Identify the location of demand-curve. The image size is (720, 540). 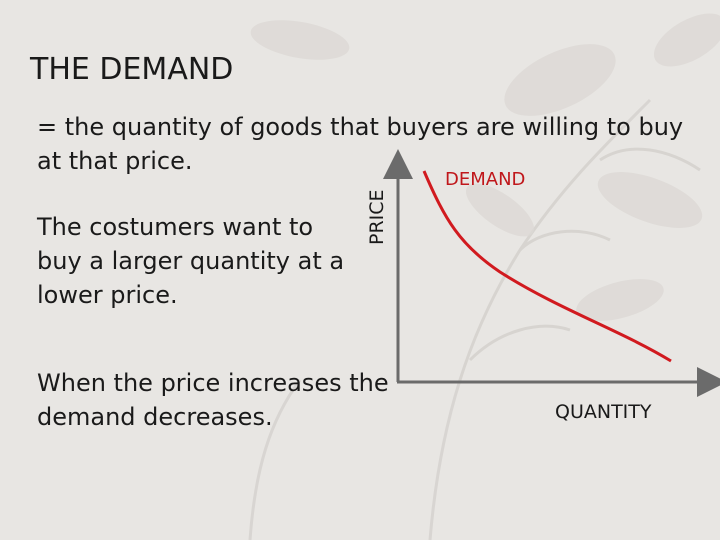
(547, 266).